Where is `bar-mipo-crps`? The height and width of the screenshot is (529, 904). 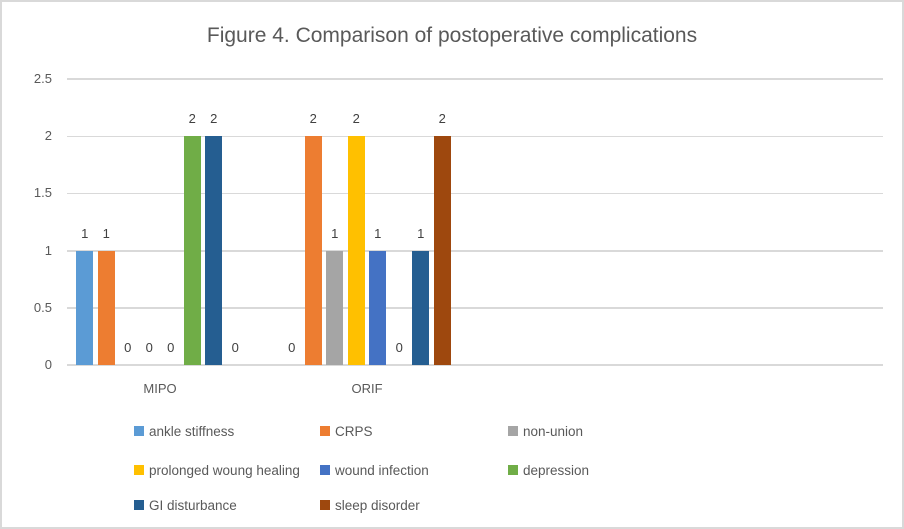
bar-mipo-crps is located at coordinates (106, 307).